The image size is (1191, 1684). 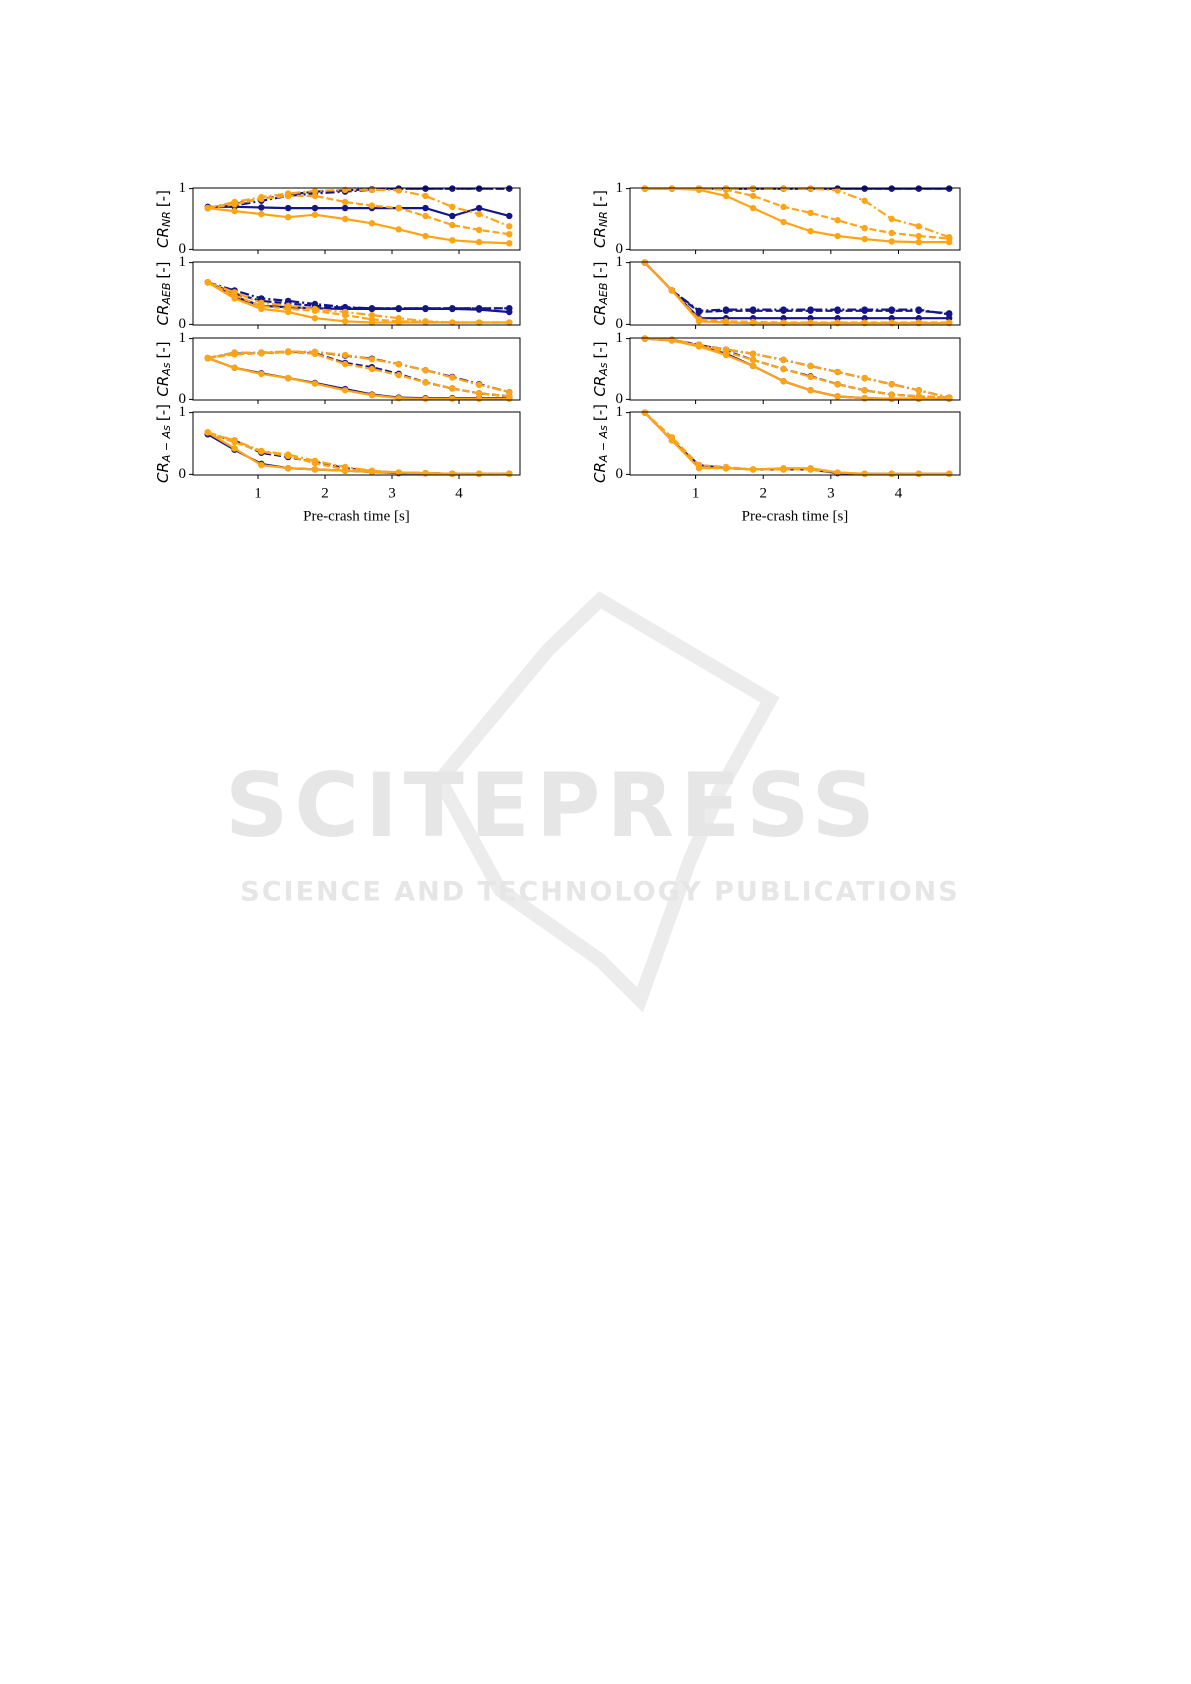 What do you see at coordinates (603, 369) in the screenshot?
I see `y-label-sub: As` at bounding box center [603, 369].